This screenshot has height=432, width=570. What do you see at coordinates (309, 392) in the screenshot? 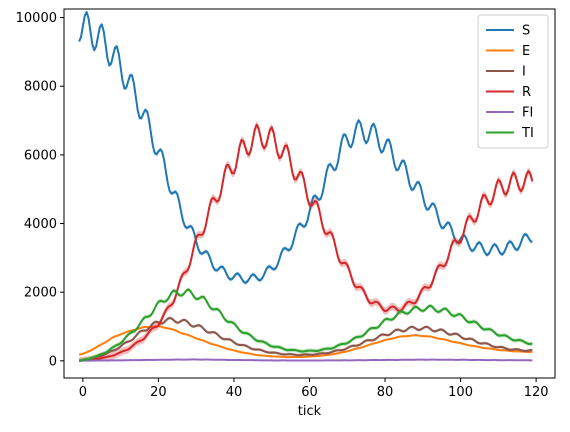
I see `x-tick-label: 60` at bounding box center [309, 392].